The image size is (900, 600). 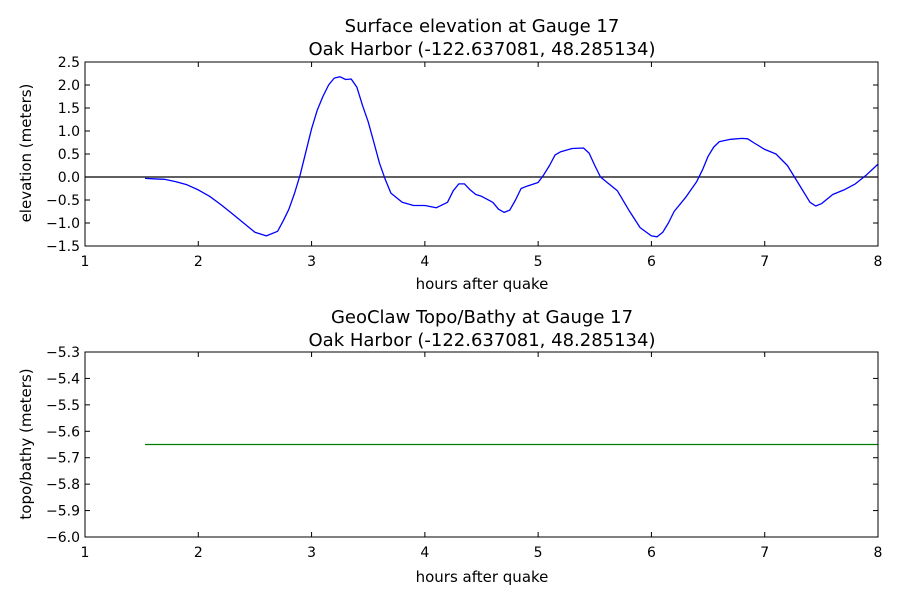 What do you see at coordinates (482, 26) in the screenshot?
I see `chart-title: Surface elevation at Gauge 17` at bounding box center [482, 26].